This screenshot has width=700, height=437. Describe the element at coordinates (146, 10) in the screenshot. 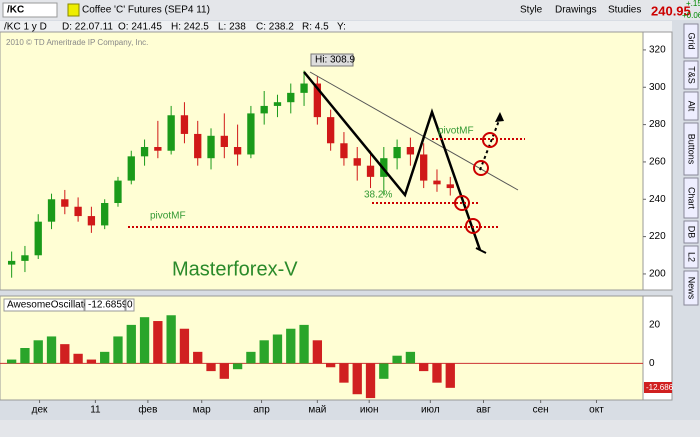

I see `description: Coffee 'C' Futures (SEP4 11)` at that location.